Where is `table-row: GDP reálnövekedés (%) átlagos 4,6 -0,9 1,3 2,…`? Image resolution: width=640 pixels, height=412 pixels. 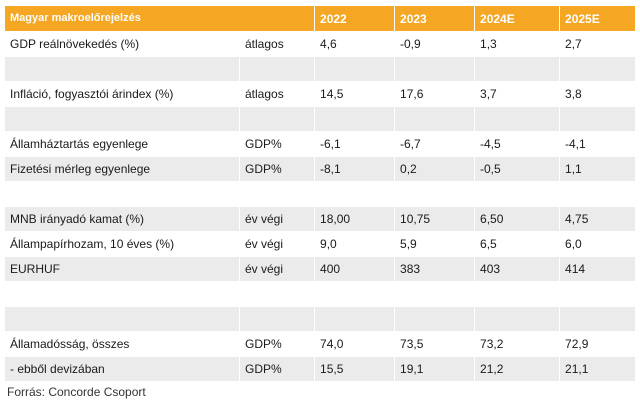 table-row: GDP reálnövekedés (%) átlagos 4,6 -0,9 1,3 2,… is located at coordinates (320, 44).